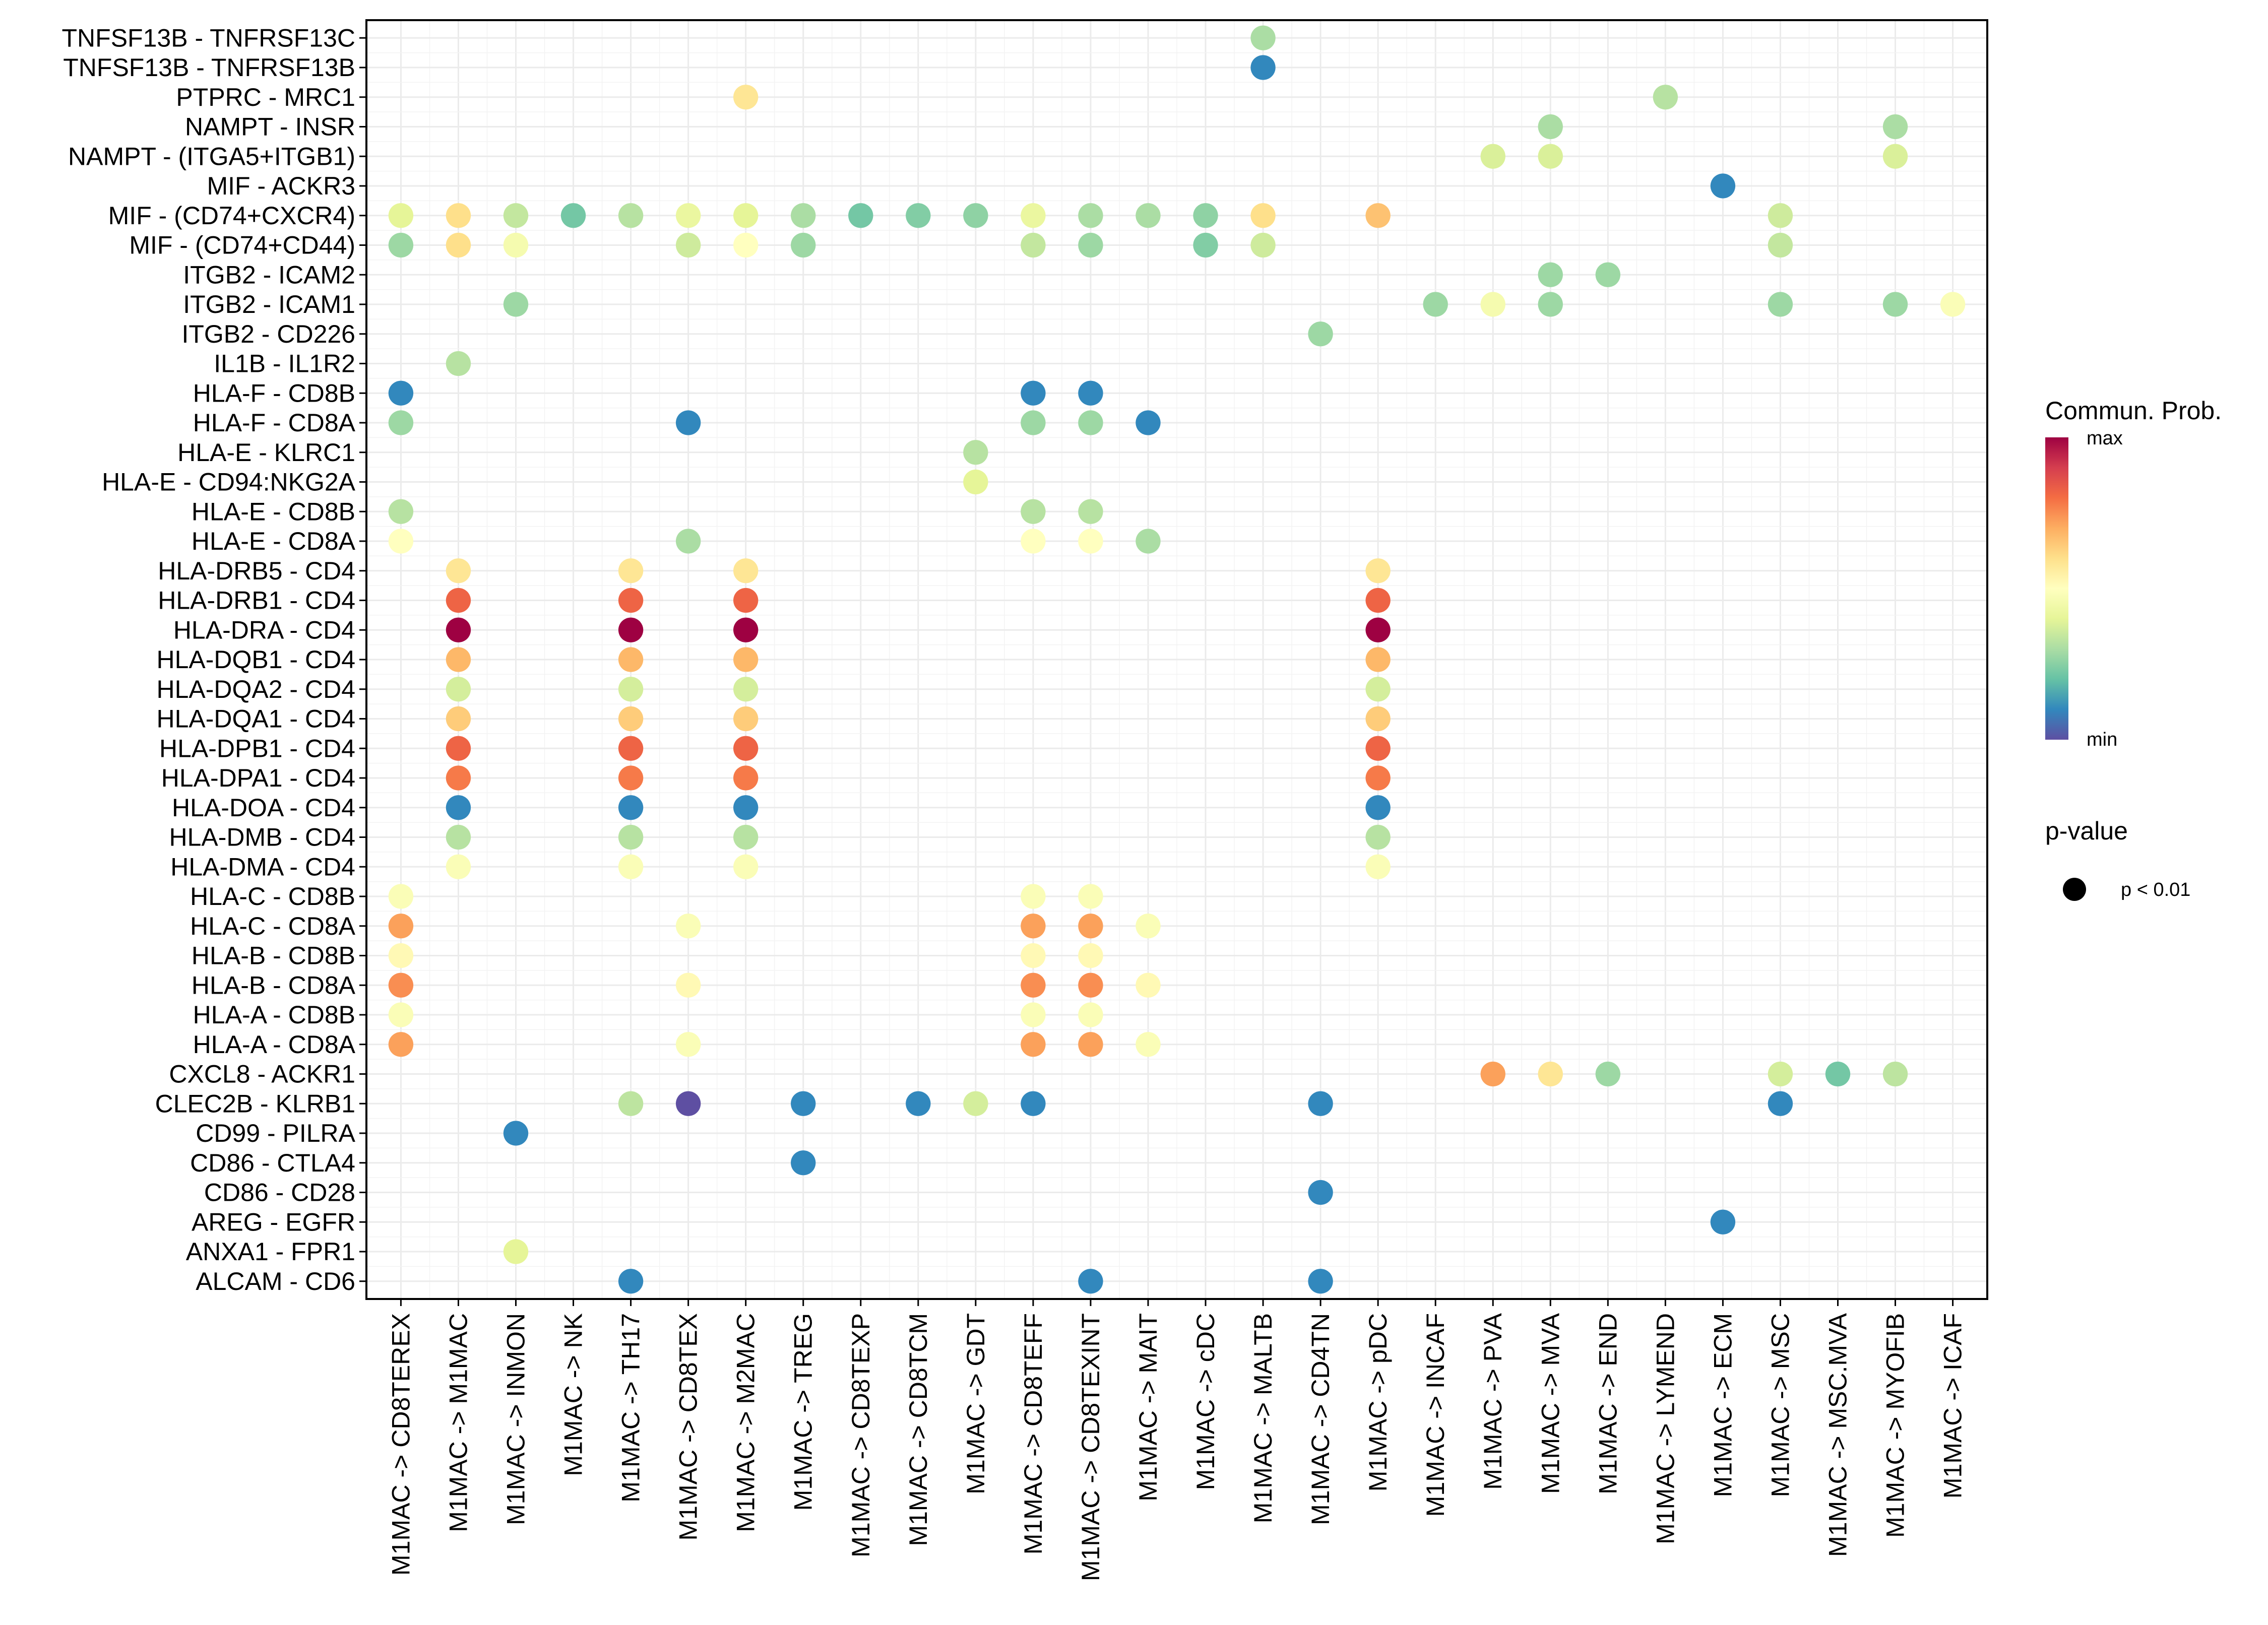 Image resolution: width=2268 pixels, height=1625 pixels. Describe the element at coordinates (574, 1395) in the screenshot. I see `x-tick-label: M1MAC -> NK` at that location.